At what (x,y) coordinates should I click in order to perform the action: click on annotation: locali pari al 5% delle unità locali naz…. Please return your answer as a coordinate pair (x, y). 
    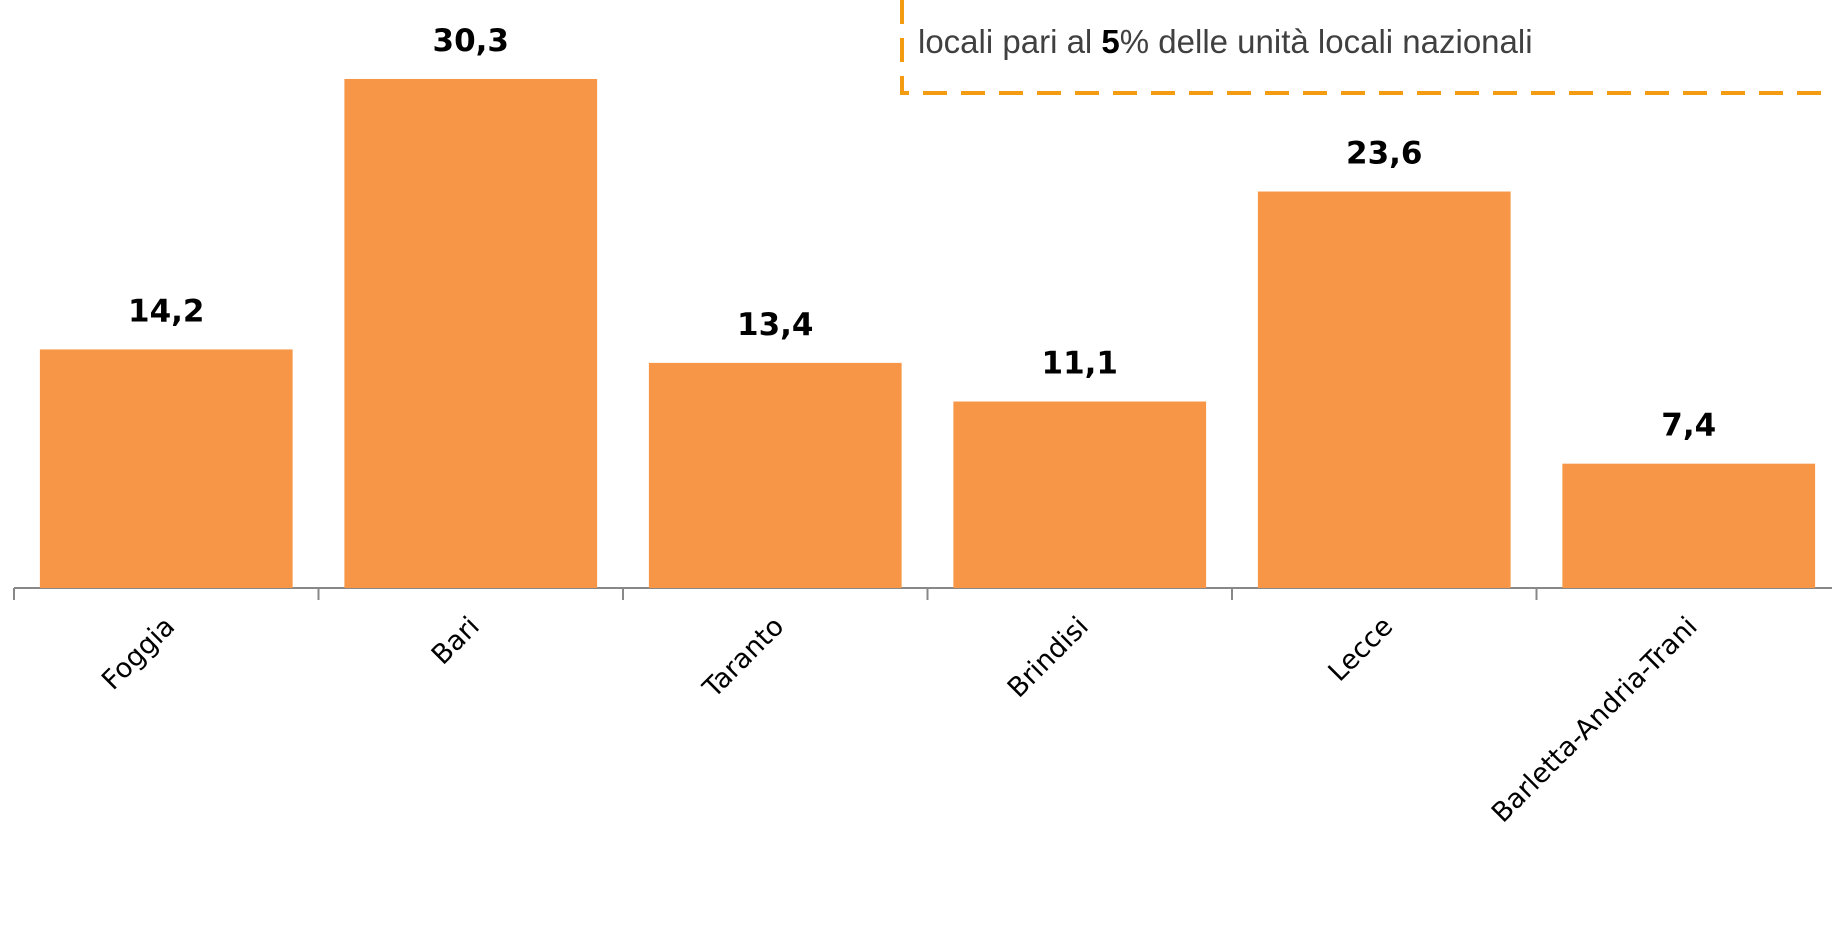
    Looking at the image, I should click on (1225, 41).